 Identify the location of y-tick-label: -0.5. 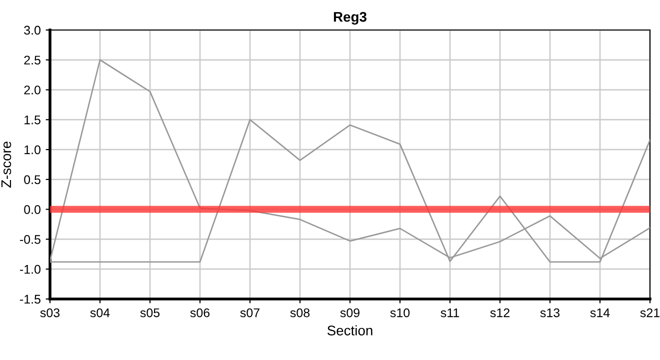
(30, 239).